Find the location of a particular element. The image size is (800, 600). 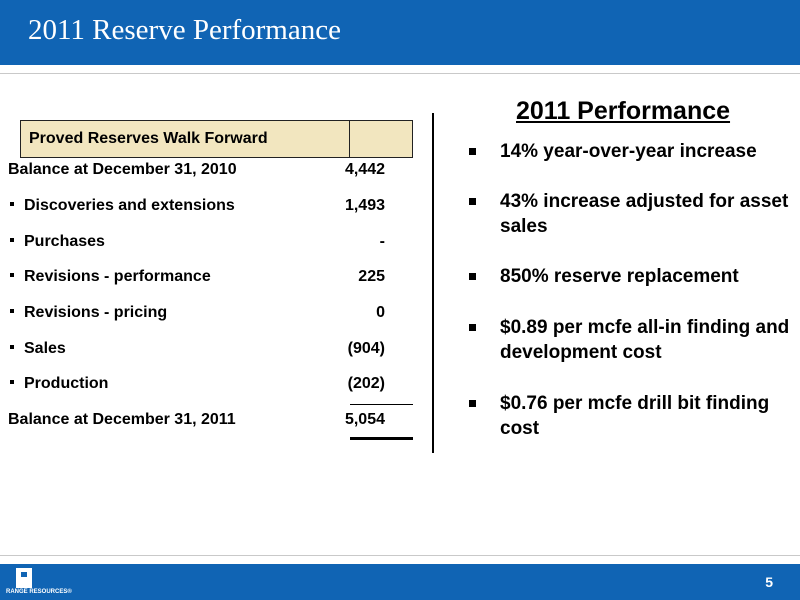

row-value: 5,054 is located at coordinates (364, 419).